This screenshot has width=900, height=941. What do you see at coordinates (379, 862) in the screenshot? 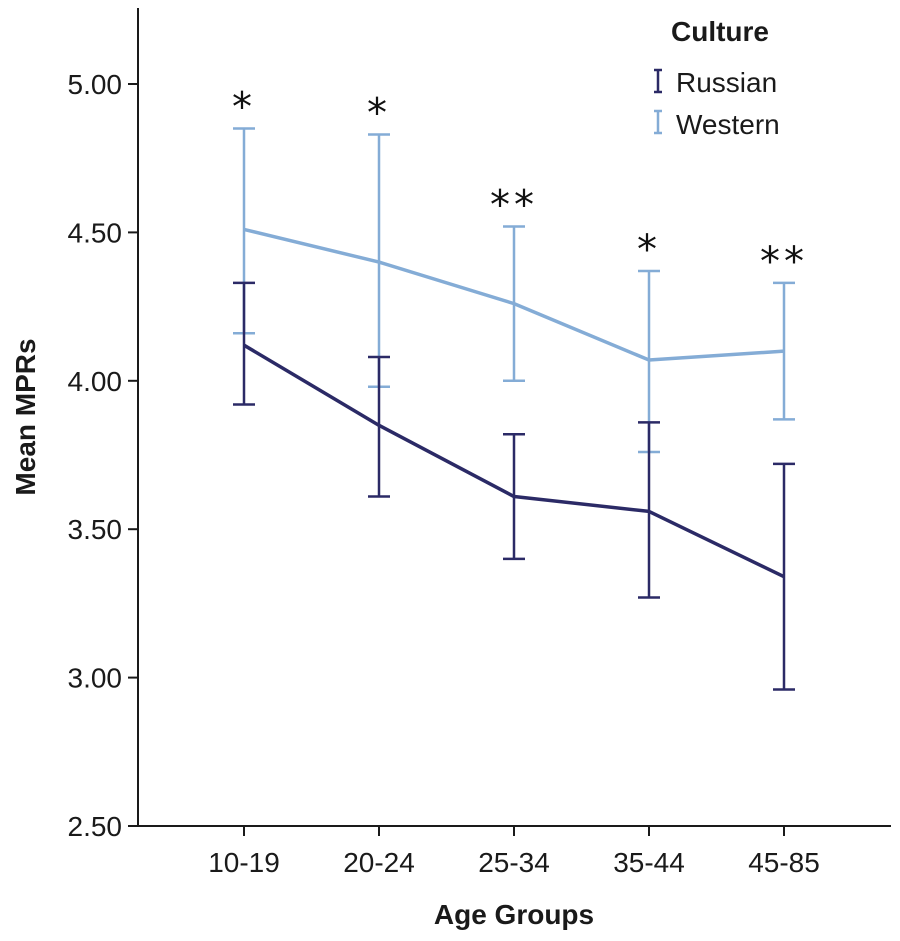
I see `x-tick-label: 20-24` at bounding box center [379, 862].